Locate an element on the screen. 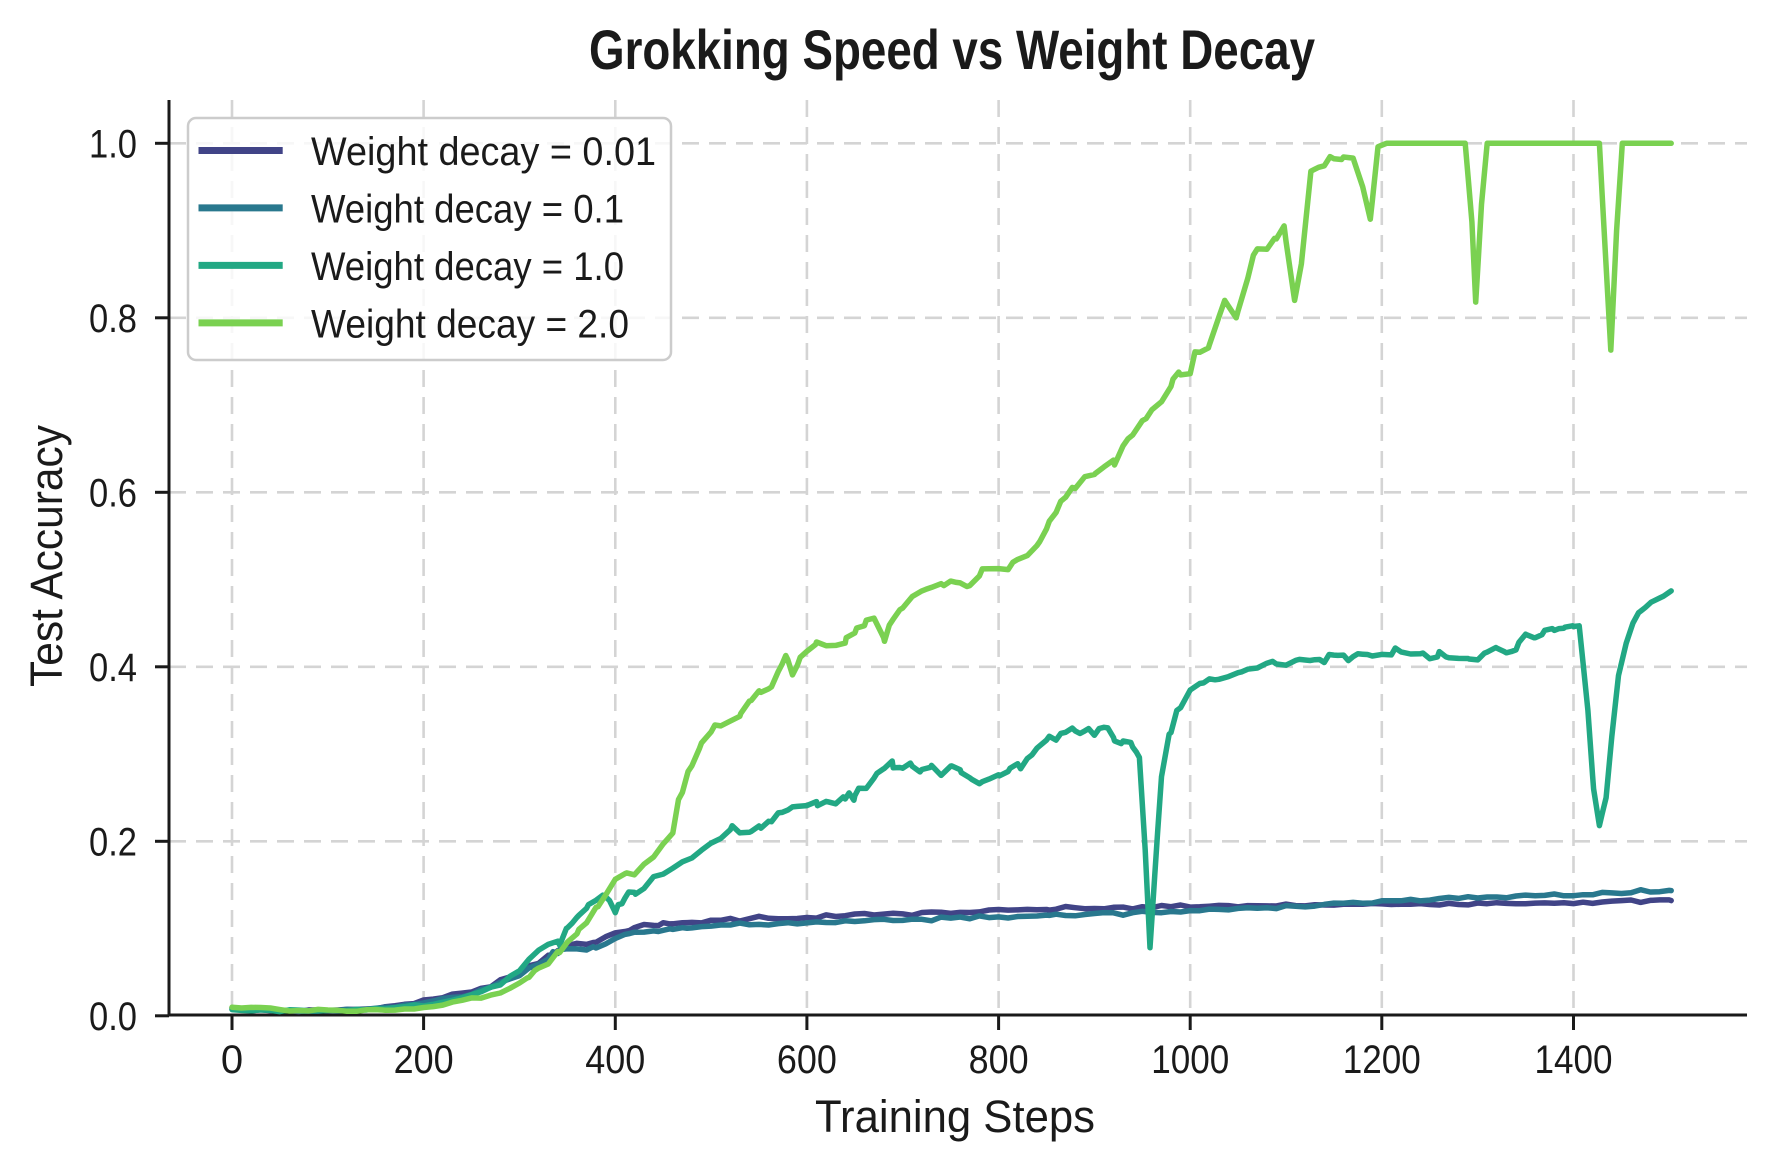 Image resolution: width=1770 pixels, height=1170 pixels. svg-text: 600 is located at coordinates (807, 1060).